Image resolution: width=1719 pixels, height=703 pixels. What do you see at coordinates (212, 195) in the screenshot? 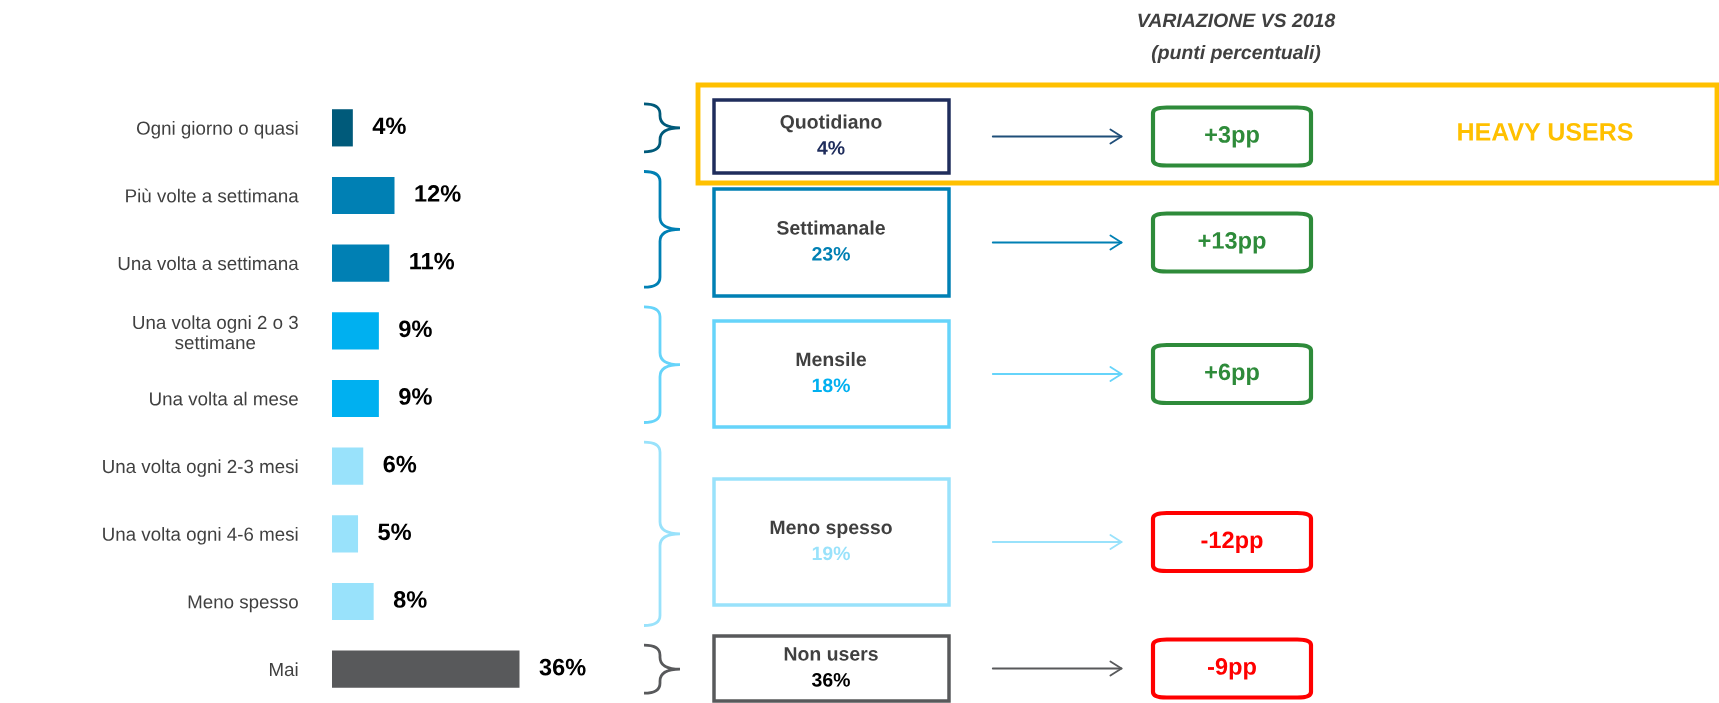
I see `y-tick-label: Più volte a settimana` at bounding box center [212, 195].